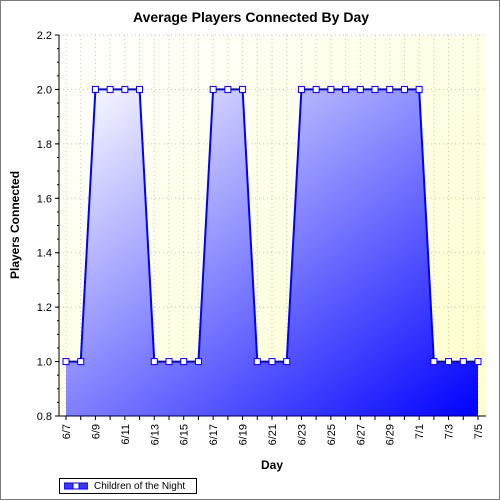 The height and width of the screenshot is (501, 500). Describe the element at coordinates (140, 486) in the screenshot. I see `legend-label: Children of the Night` at that location.